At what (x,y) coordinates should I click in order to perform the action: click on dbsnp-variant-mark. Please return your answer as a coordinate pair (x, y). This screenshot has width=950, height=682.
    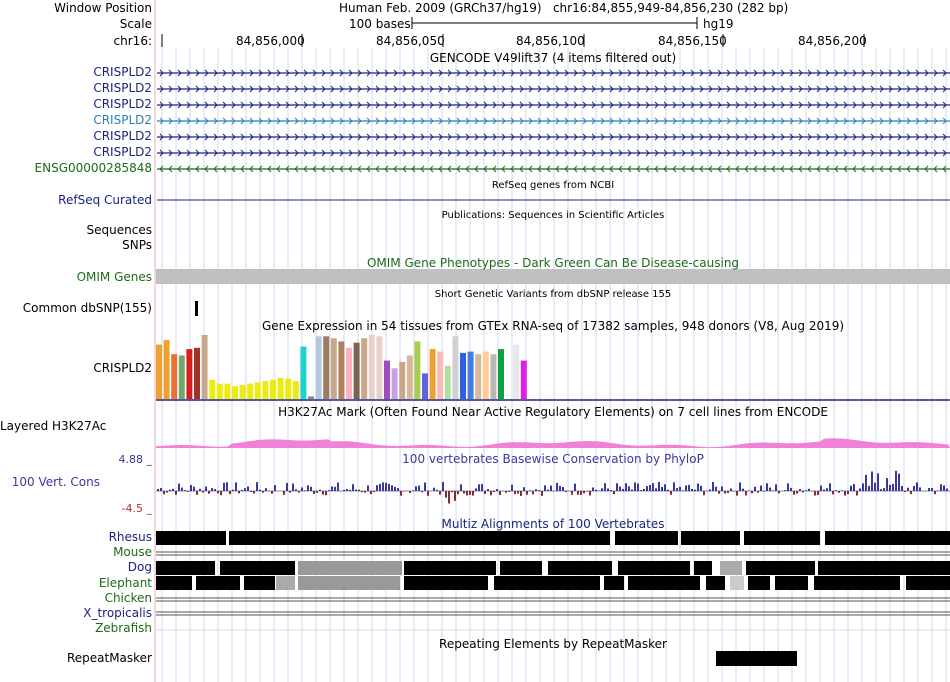
    Looking at the image, I should click on (196, 308).